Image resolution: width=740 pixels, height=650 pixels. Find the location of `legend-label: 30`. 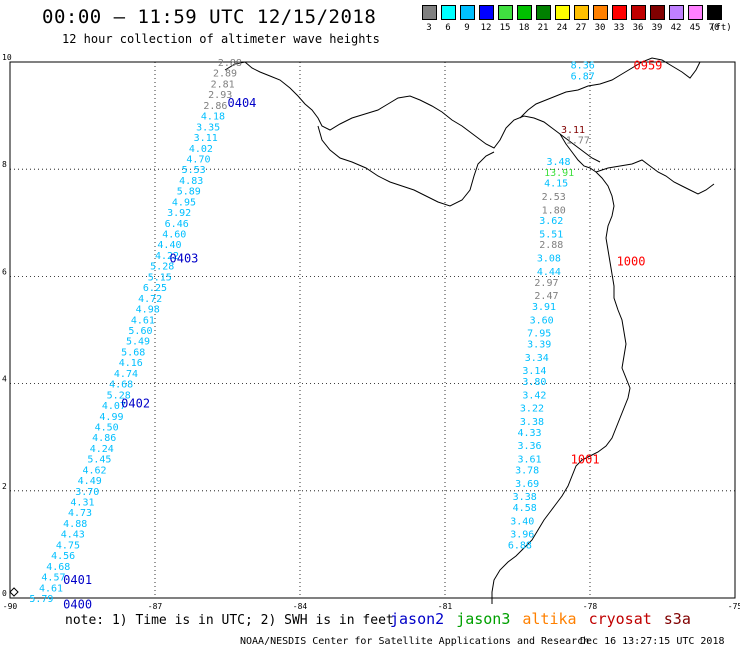

legend-label: 30 is located at coordinates (600, 28).